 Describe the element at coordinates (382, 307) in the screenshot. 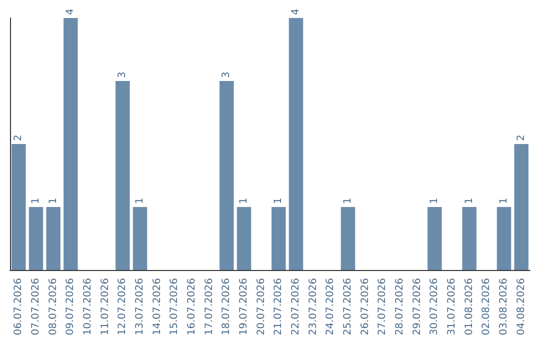

I see `x-tick-label: 27.07.2026` at that location.